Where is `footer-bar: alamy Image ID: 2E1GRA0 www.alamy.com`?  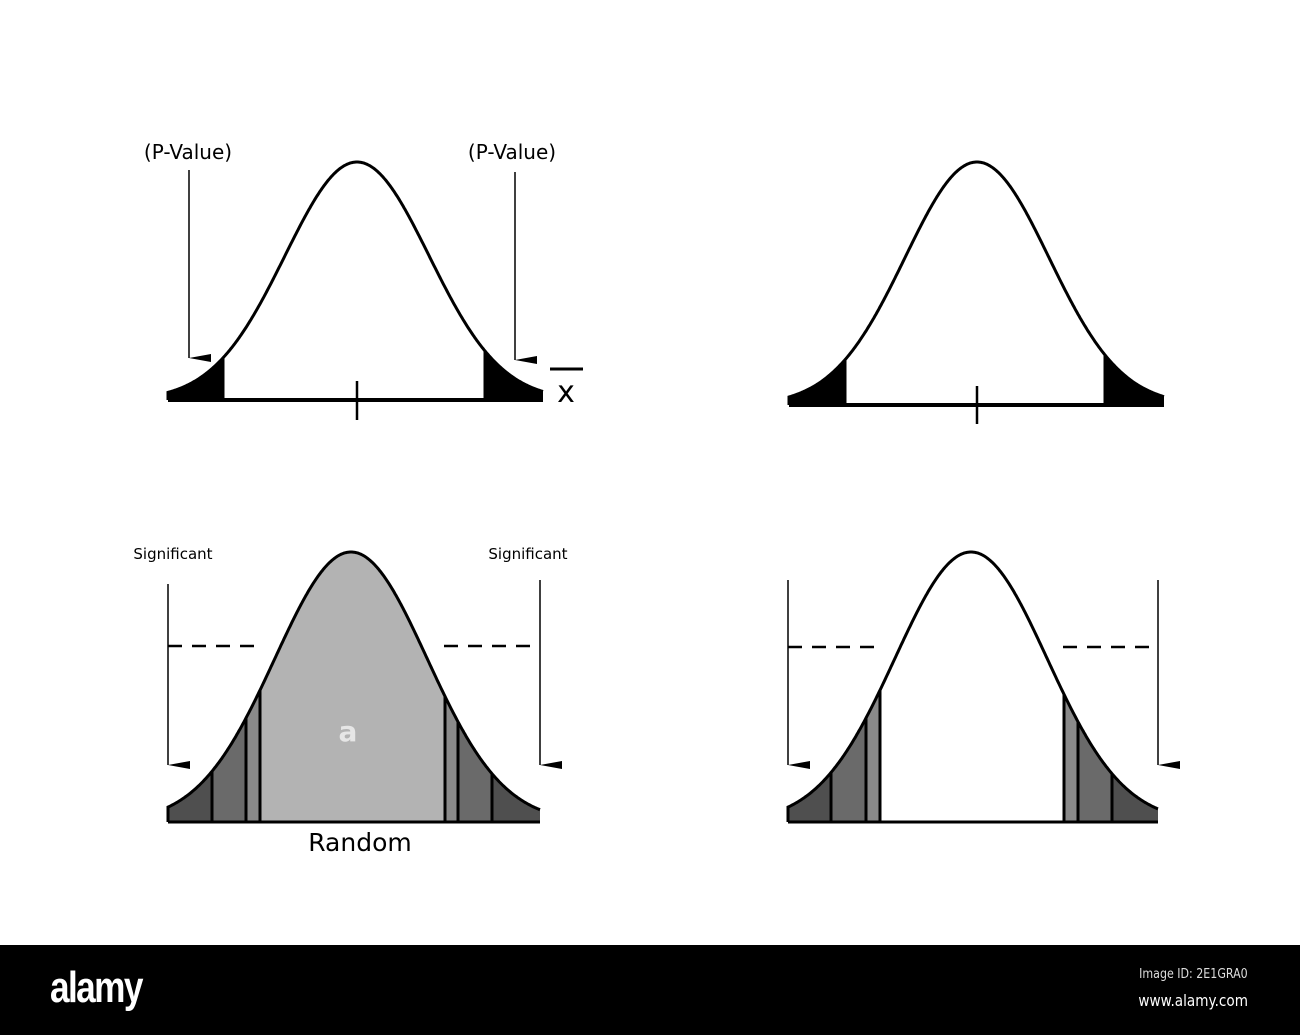 footer-bar: alamy Image ID: 2E1GRA0 www.alamy.com is located at coordinates (650, 990).